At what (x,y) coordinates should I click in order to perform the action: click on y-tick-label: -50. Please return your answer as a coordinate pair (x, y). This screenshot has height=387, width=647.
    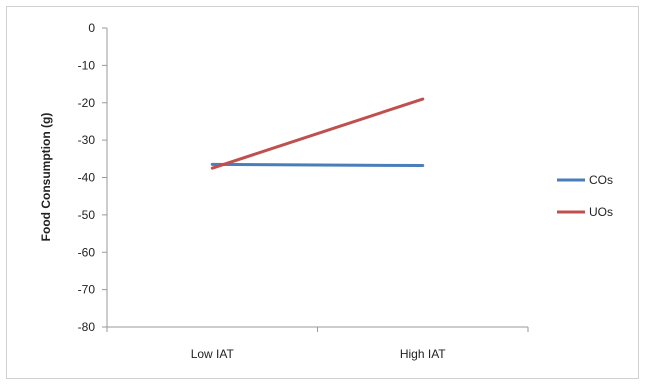
    Looking at the image, I should click on (87, 215).